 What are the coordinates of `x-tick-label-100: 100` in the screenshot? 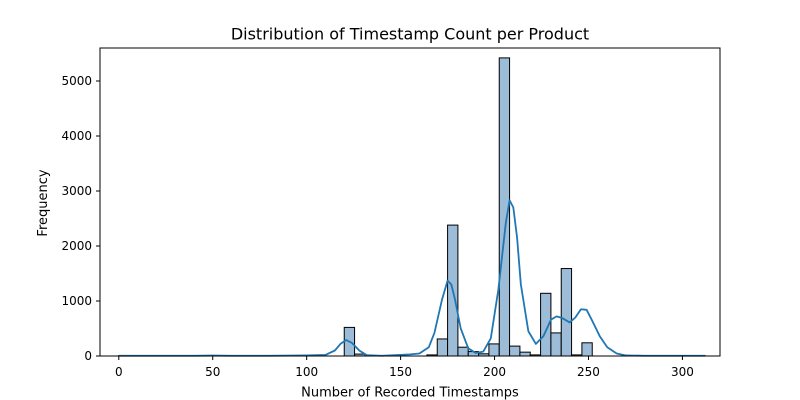 It's located at (306, 372).